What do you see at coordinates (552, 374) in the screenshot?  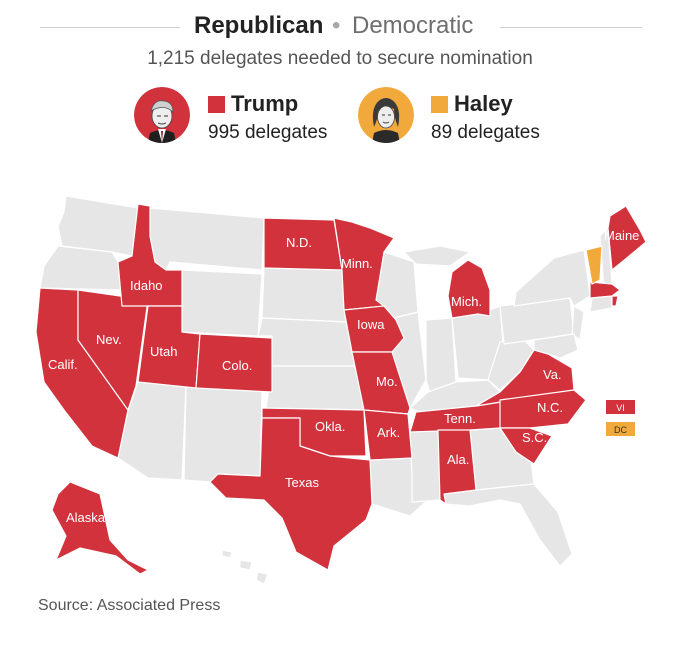 I see `label-va: Va.` at bounding box center [552, 374].